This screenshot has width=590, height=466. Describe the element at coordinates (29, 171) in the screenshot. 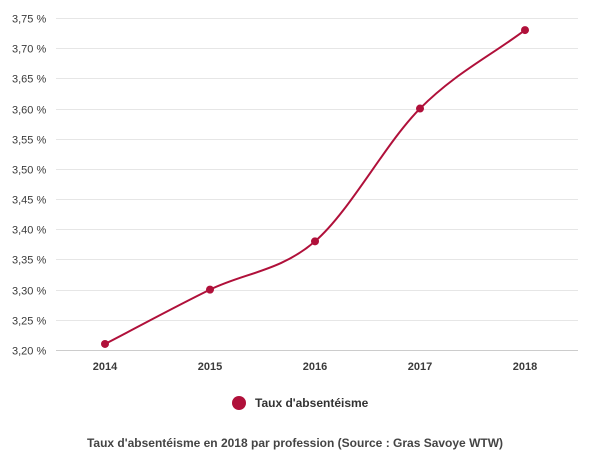

I see `y-tick-label: 3,50 %` at that location.